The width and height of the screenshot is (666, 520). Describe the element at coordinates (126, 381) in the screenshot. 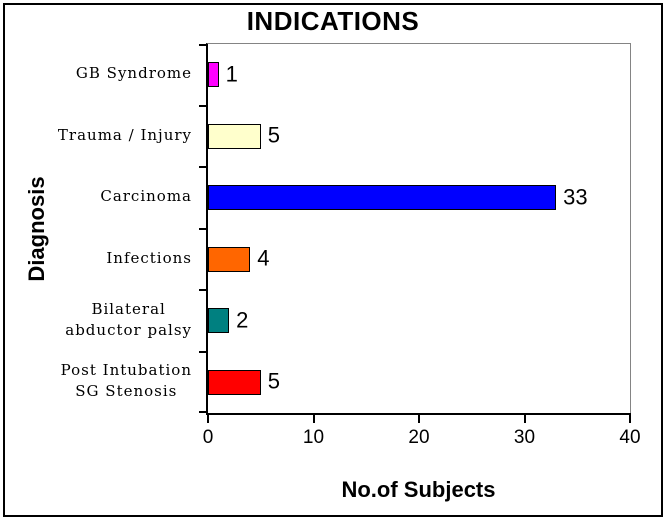

I see `category-label-text: Post Intubation SG Stenosis` at that location.